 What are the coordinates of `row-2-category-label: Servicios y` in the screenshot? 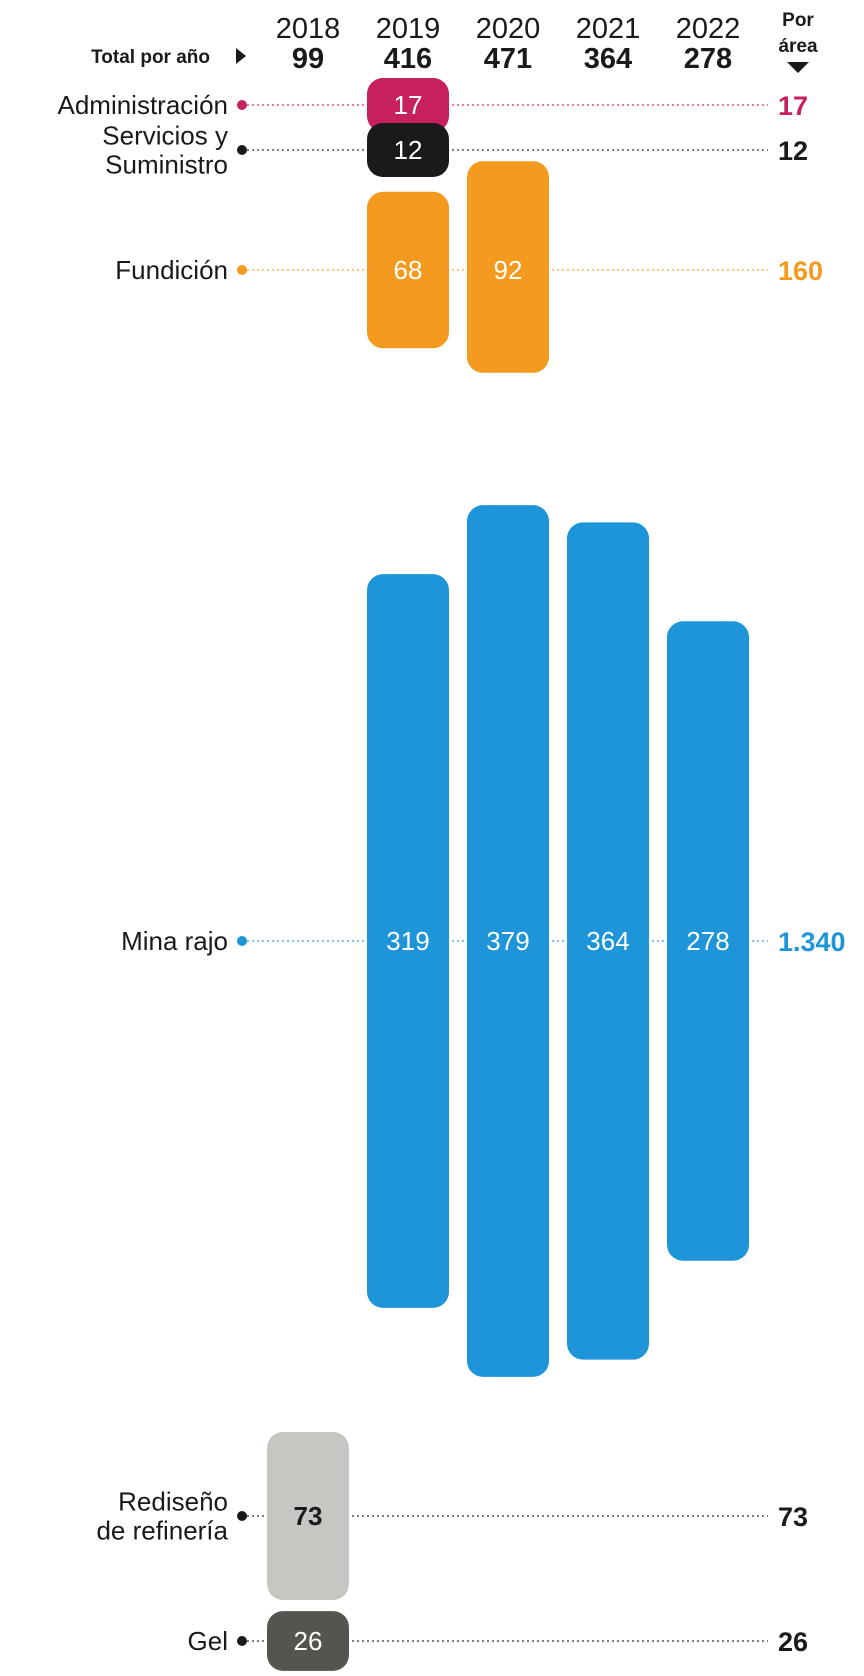 It's located at (165, 136).